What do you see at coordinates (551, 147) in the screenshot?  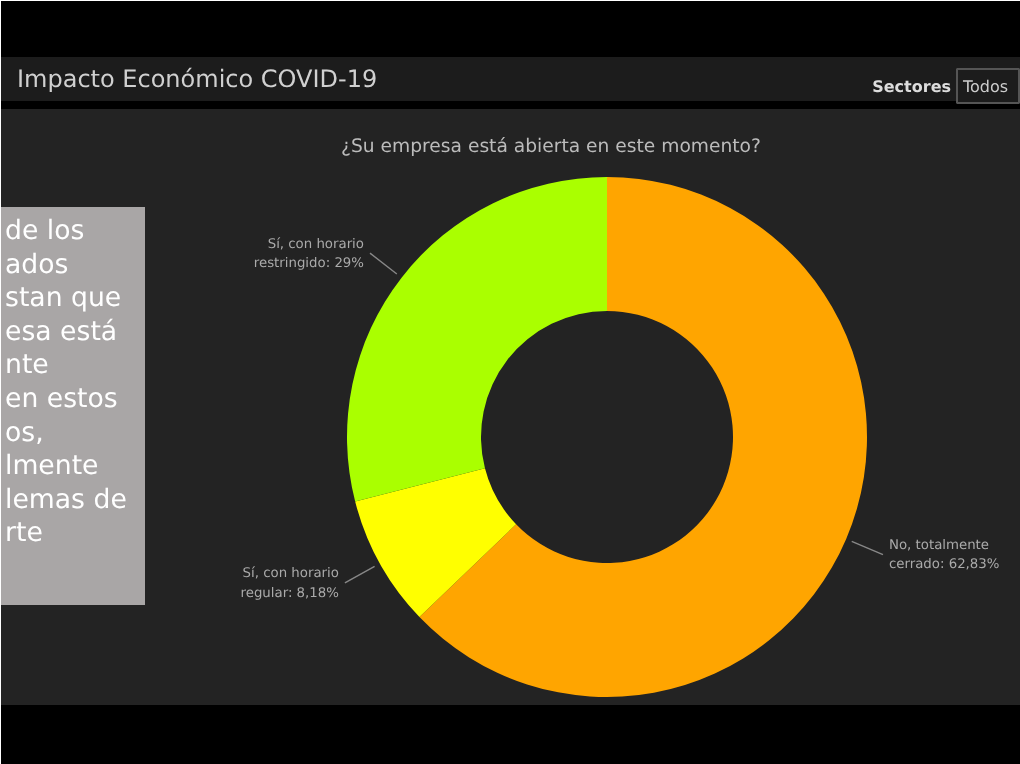 I see `chart-subtitle: ¿Su empresa está abierta en este momento?` at bounding box center [551, 147].